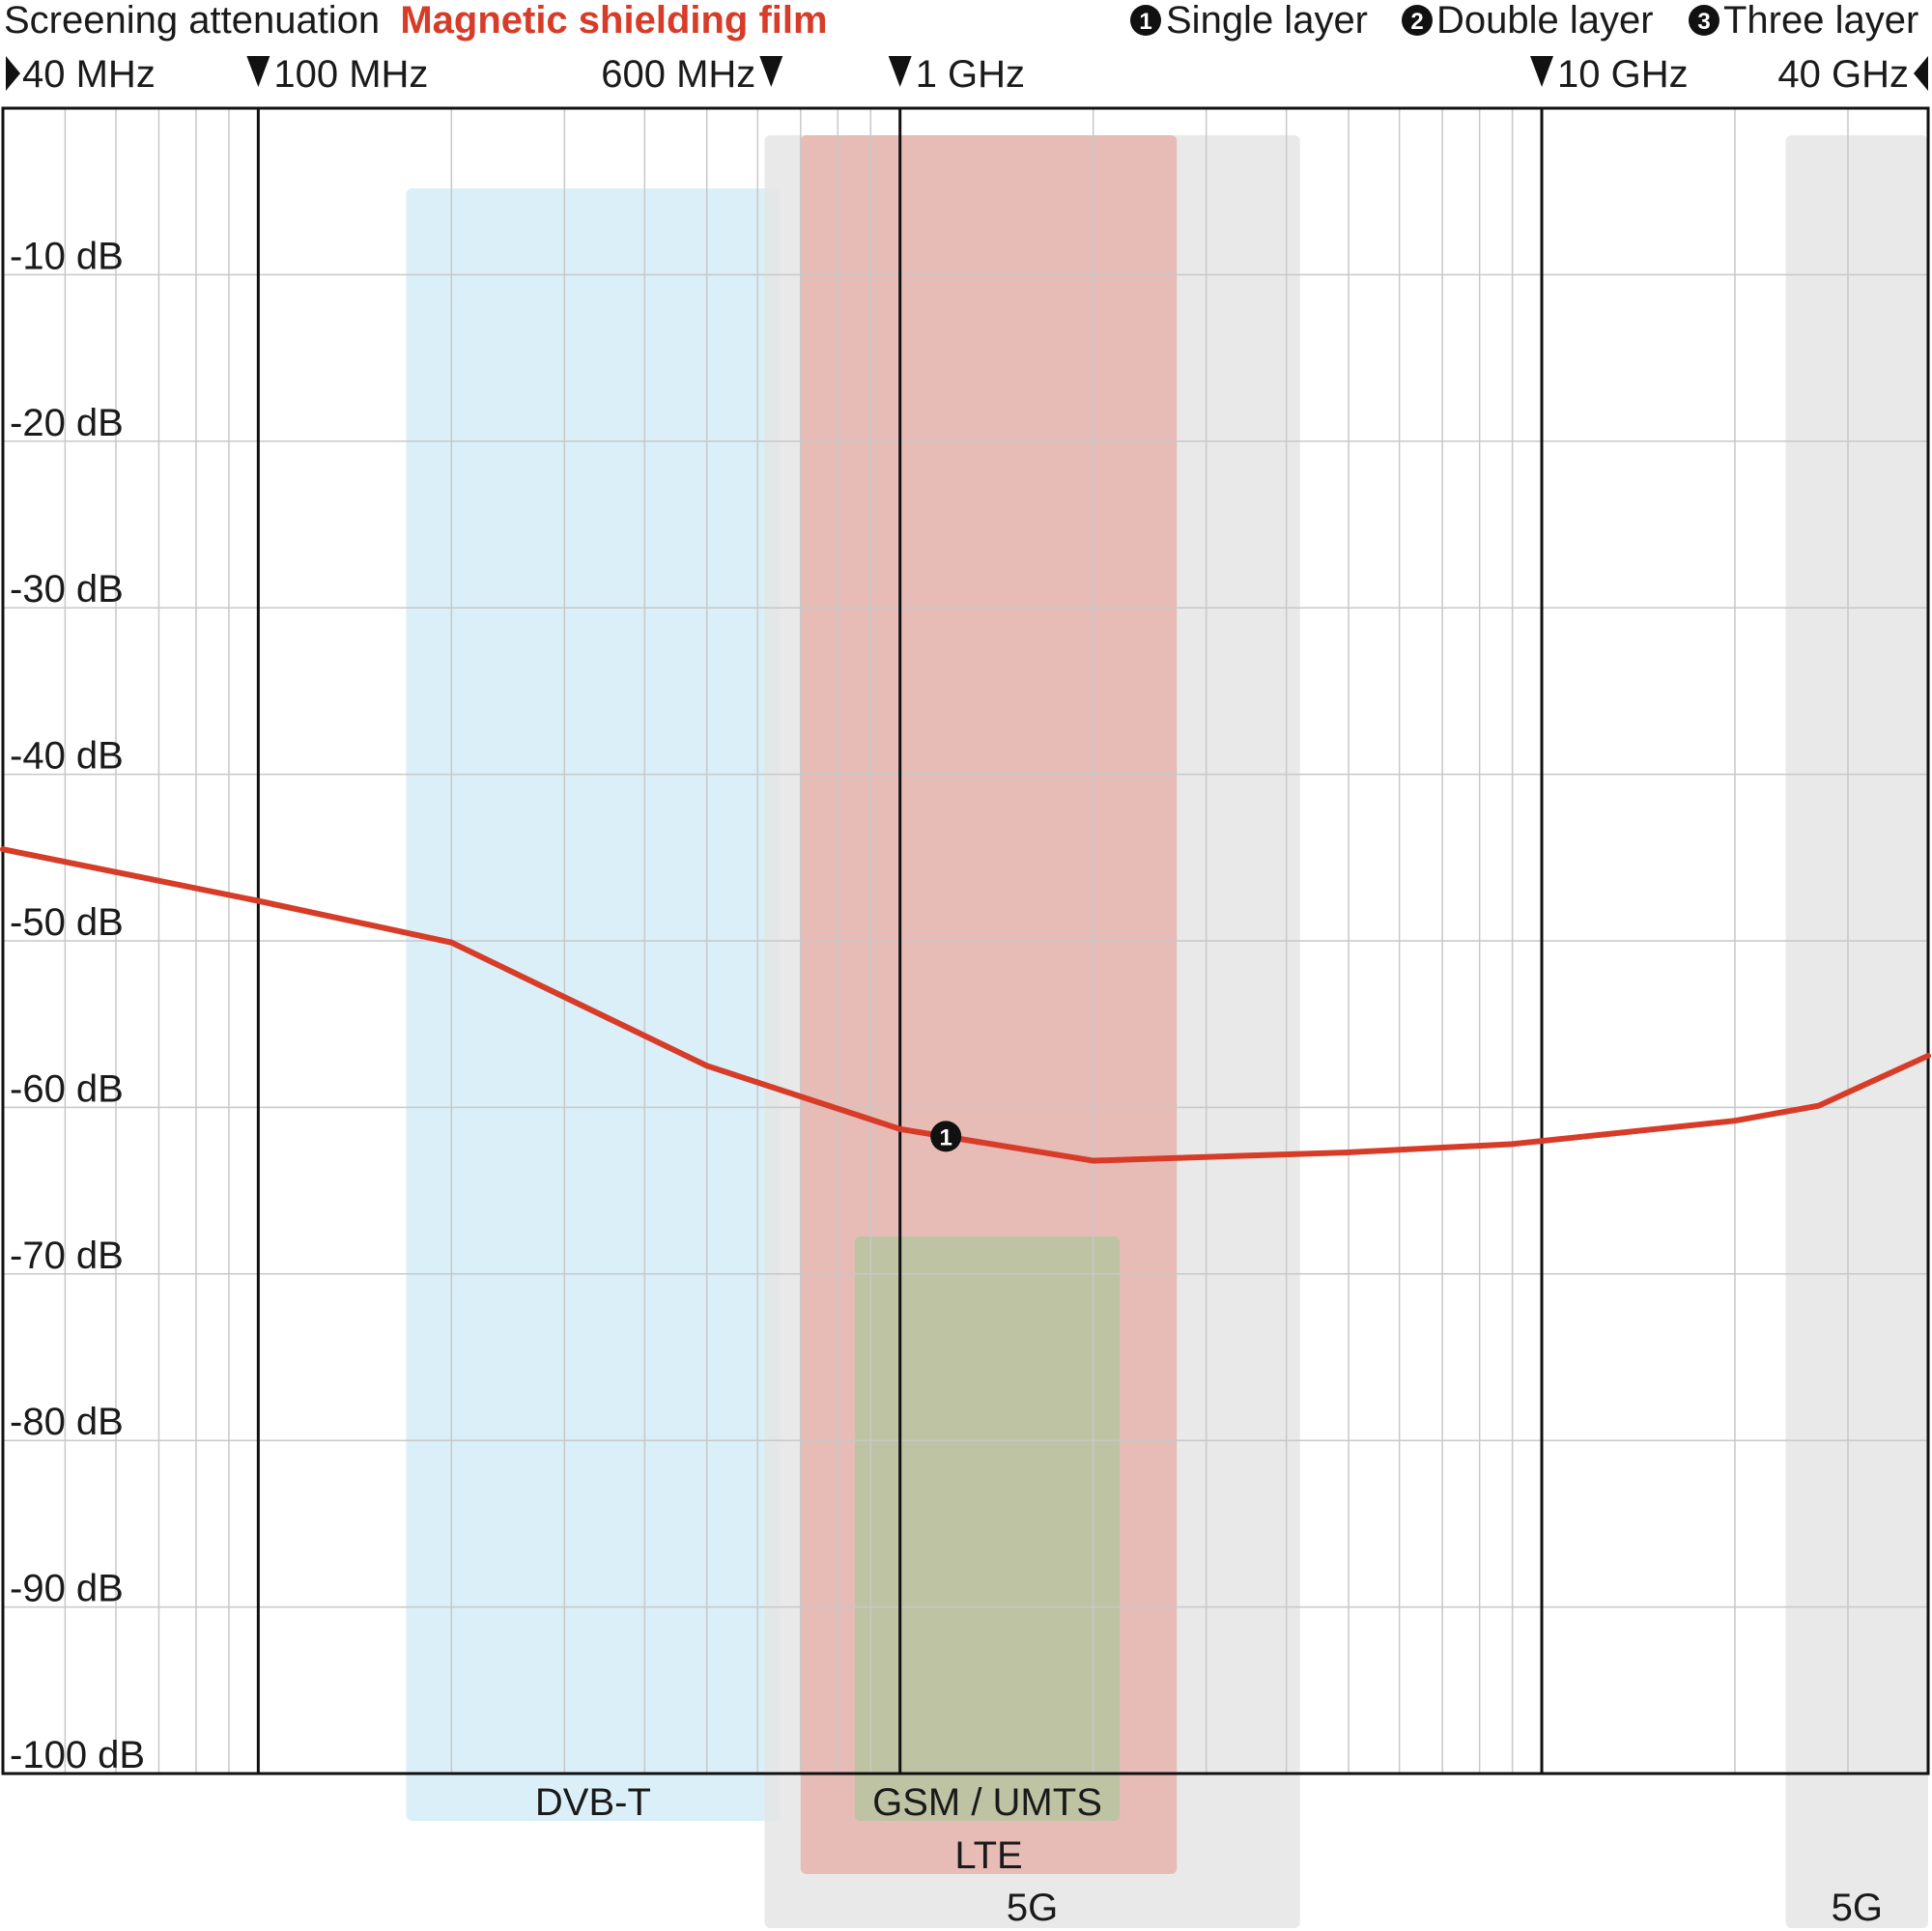  I want to click on legend-item-single-layer: 1 Single layer, so click(1249, 21).